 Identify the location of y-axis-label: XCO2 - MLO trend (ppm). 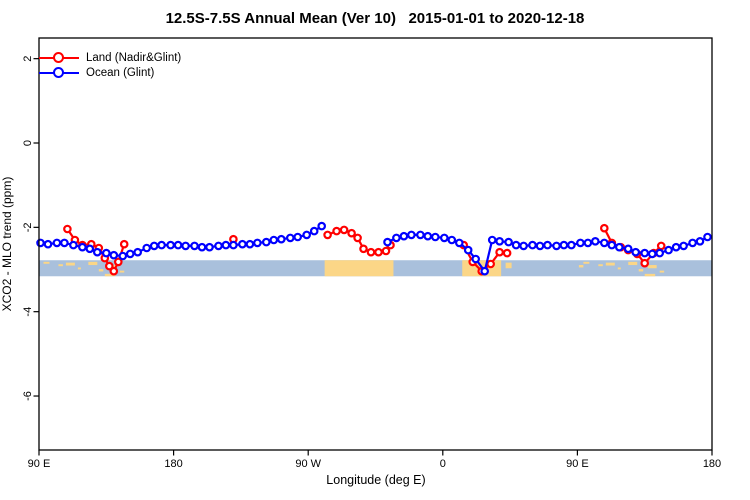
(7, 244).